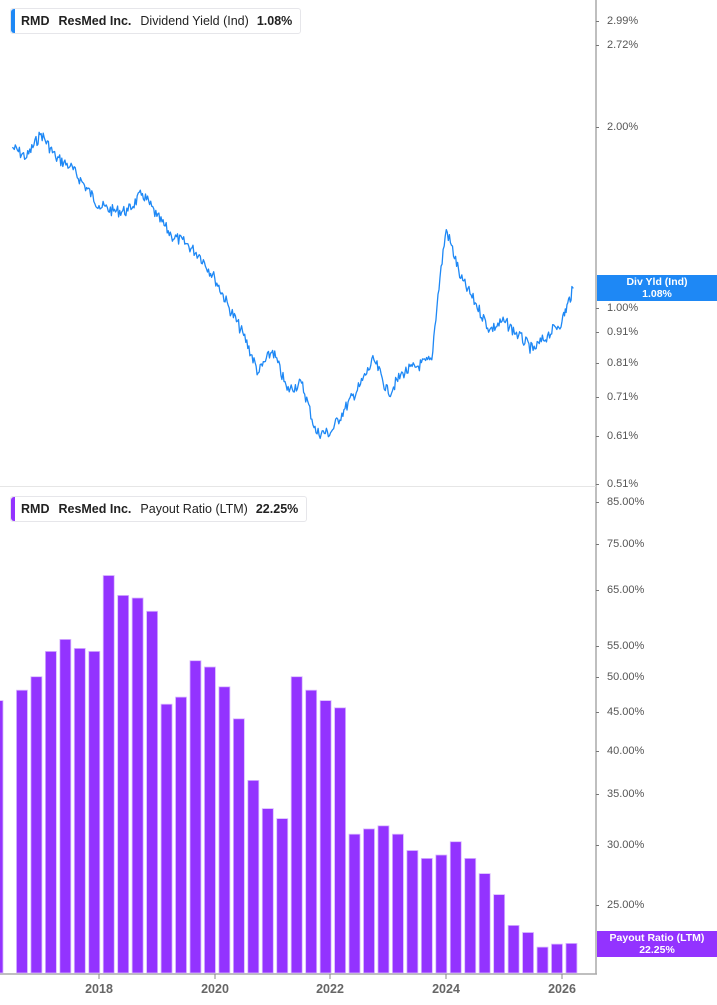 This screenshot has width=717, height=1005. What do you see at coordinates (626, 751) in the screenshot?
I see `y-axis-label: 40.00%` at bounding box center [626, 751].